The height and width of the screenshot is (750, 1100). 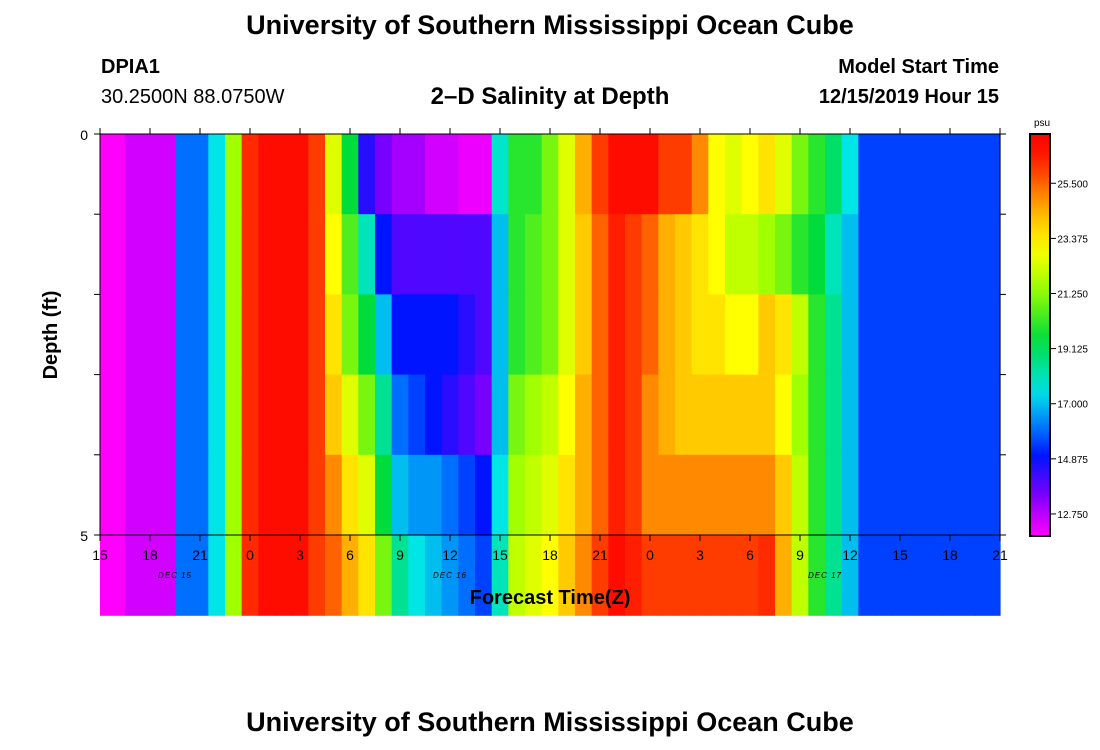 I want to click on model-start-label: Model Start Time, so click(x=918, y=67).